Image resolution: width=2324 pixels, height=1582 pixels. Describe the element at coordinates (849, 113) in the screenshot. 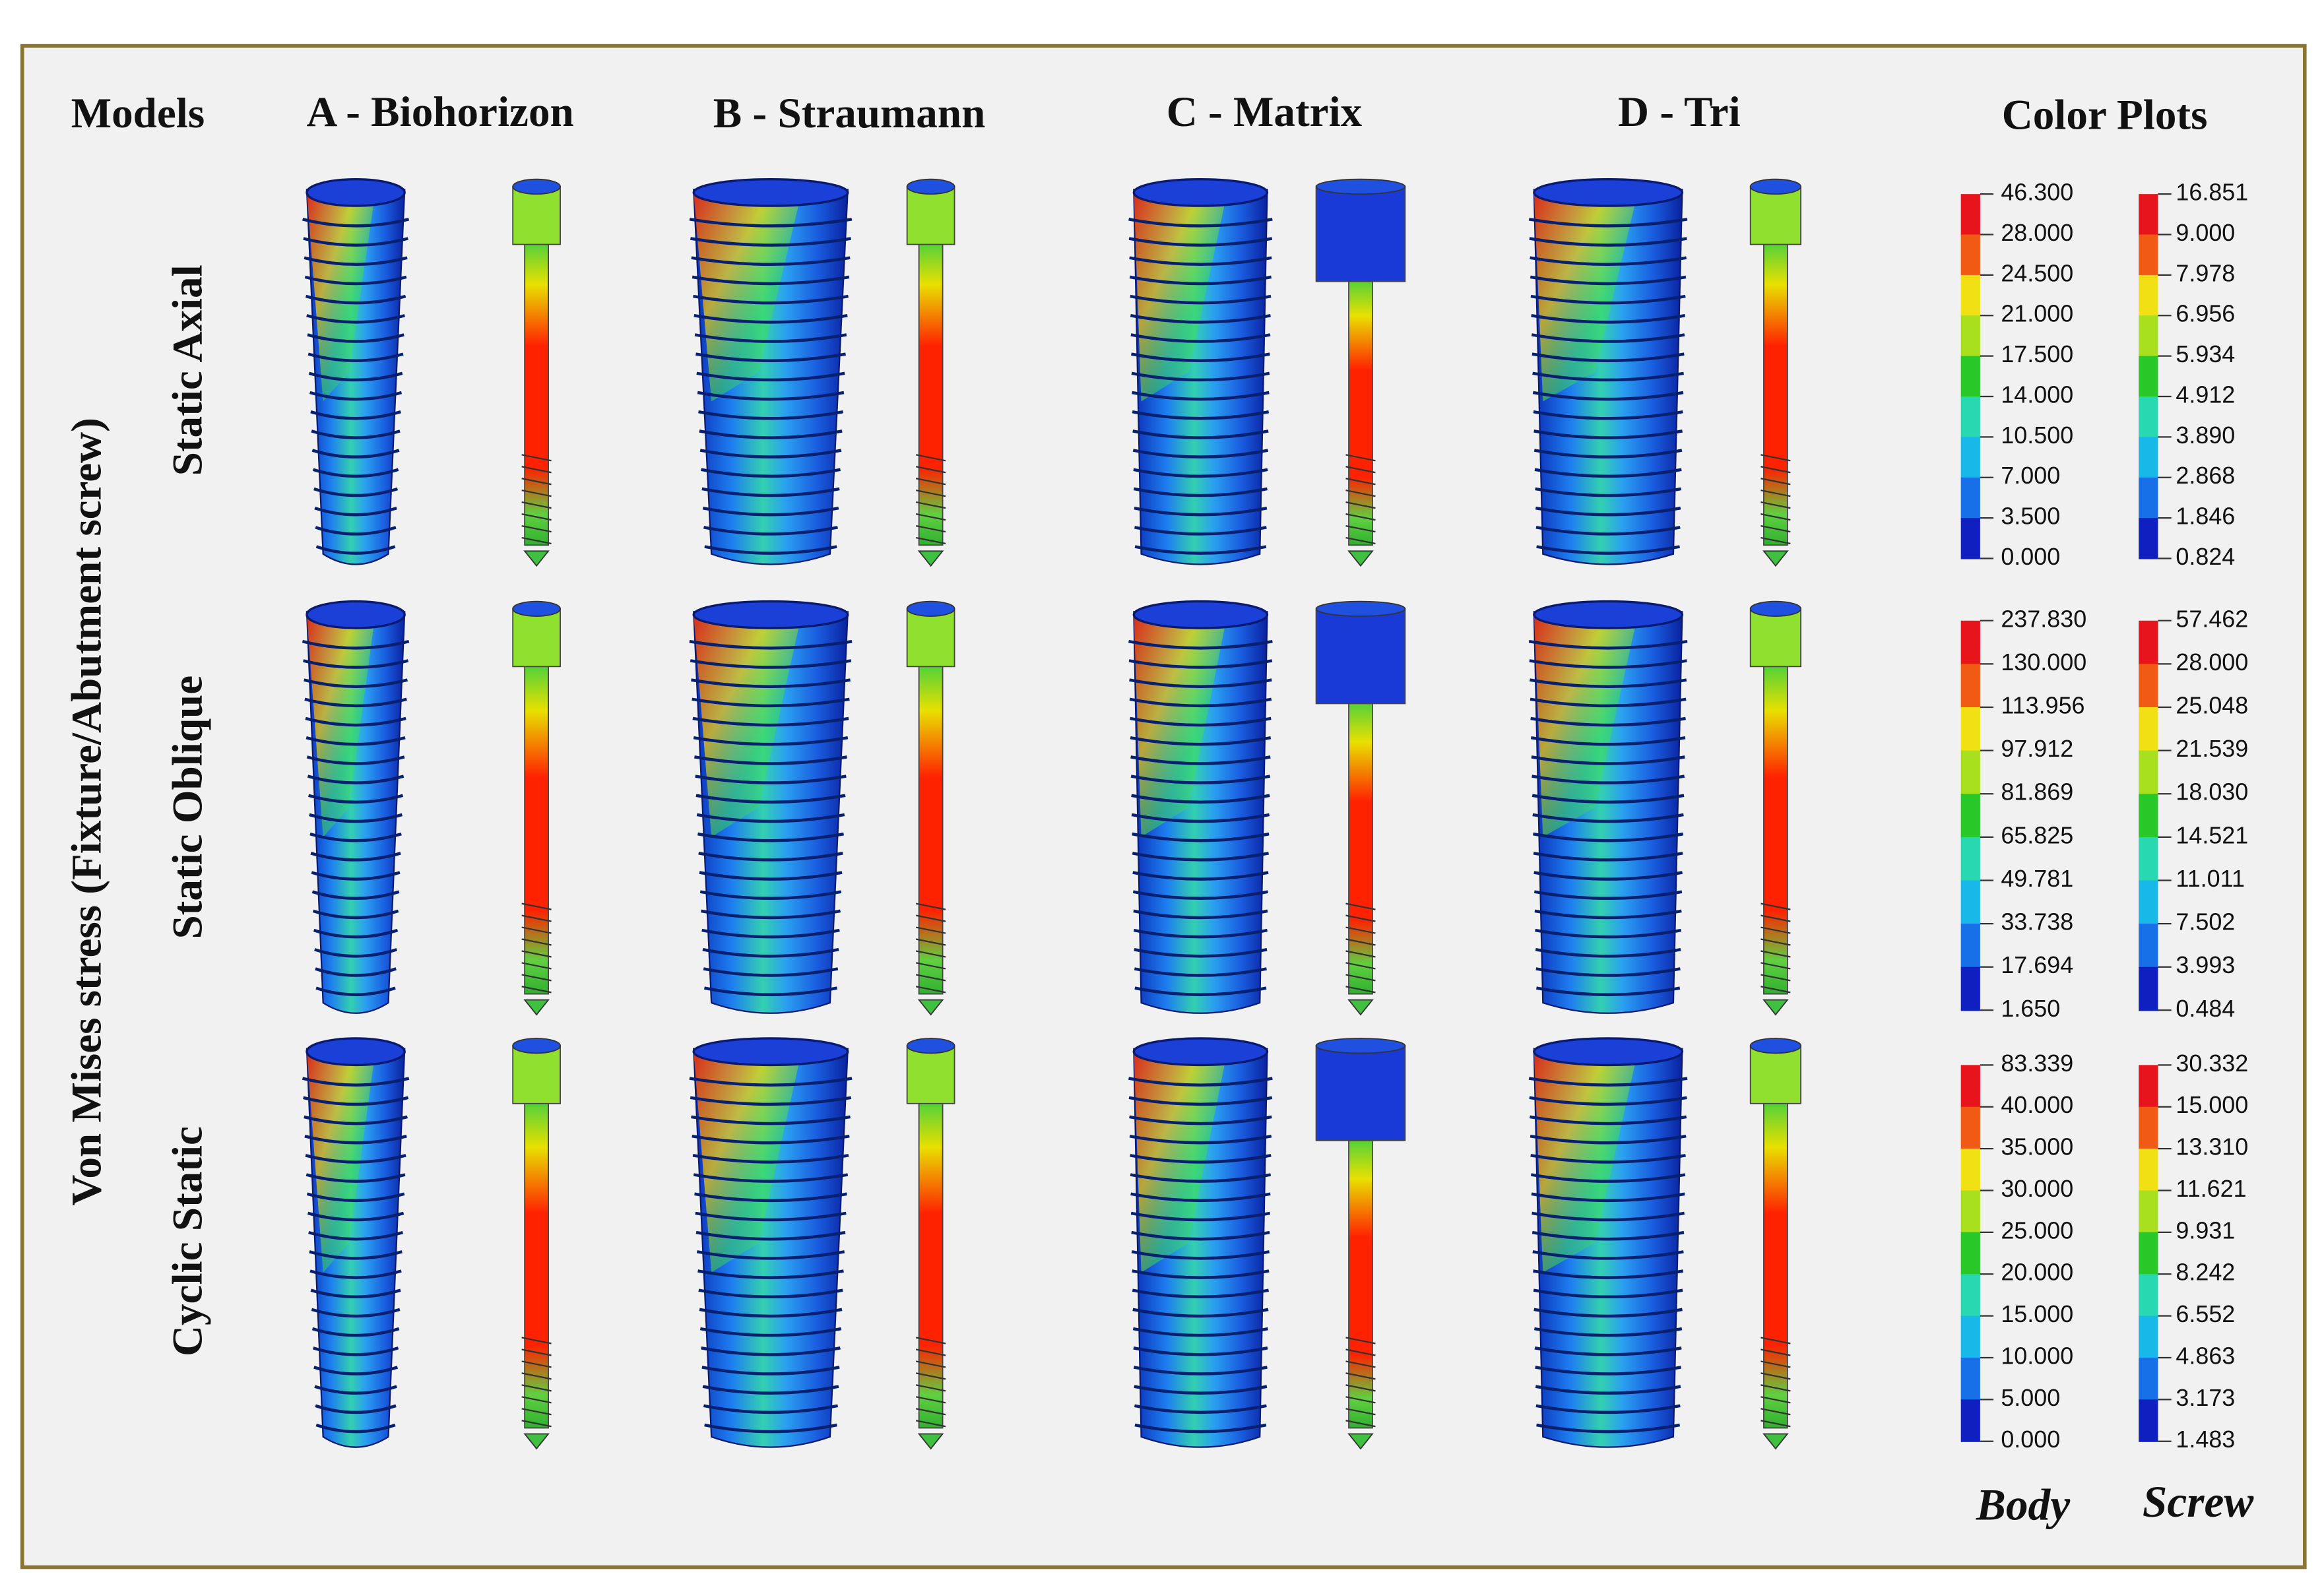

I see `column-header: B - Straumann` at that location.